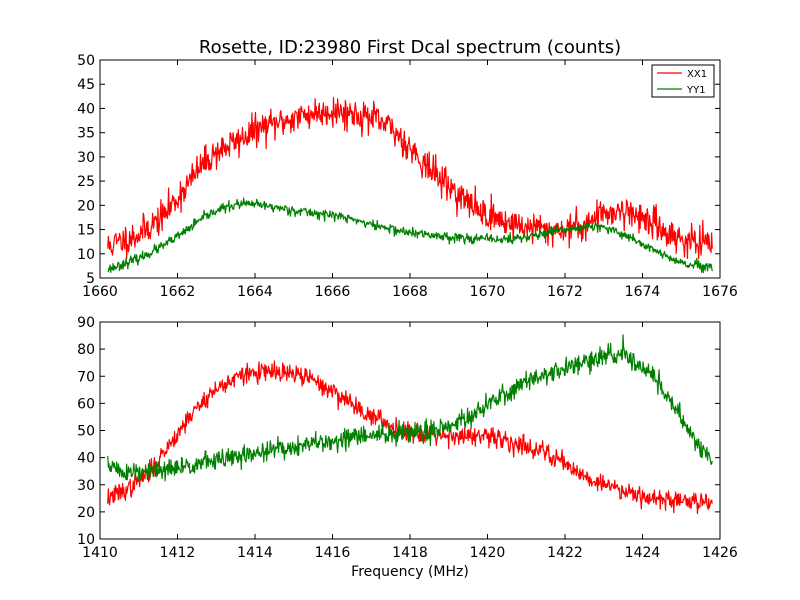  Describe the element at coordinates (86, 182) in the screenshot. I see `top-ytick-label: 25` at that location.